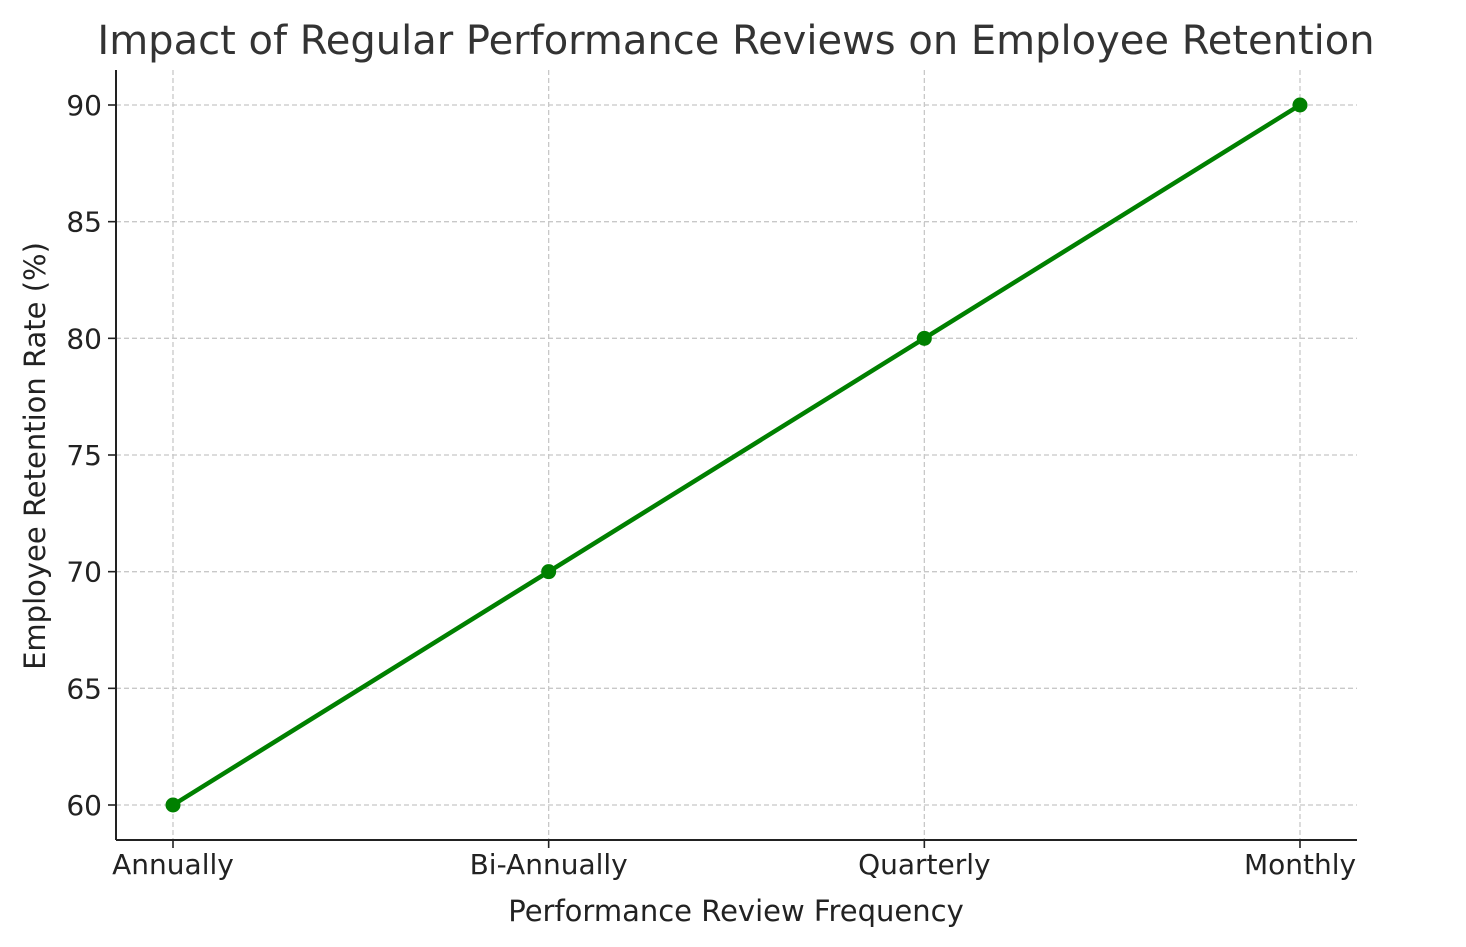  What do you see at coordinates (84, 338) in the screenshot?
I see `y-tick-label: 80` at bounding box center [84, 338].